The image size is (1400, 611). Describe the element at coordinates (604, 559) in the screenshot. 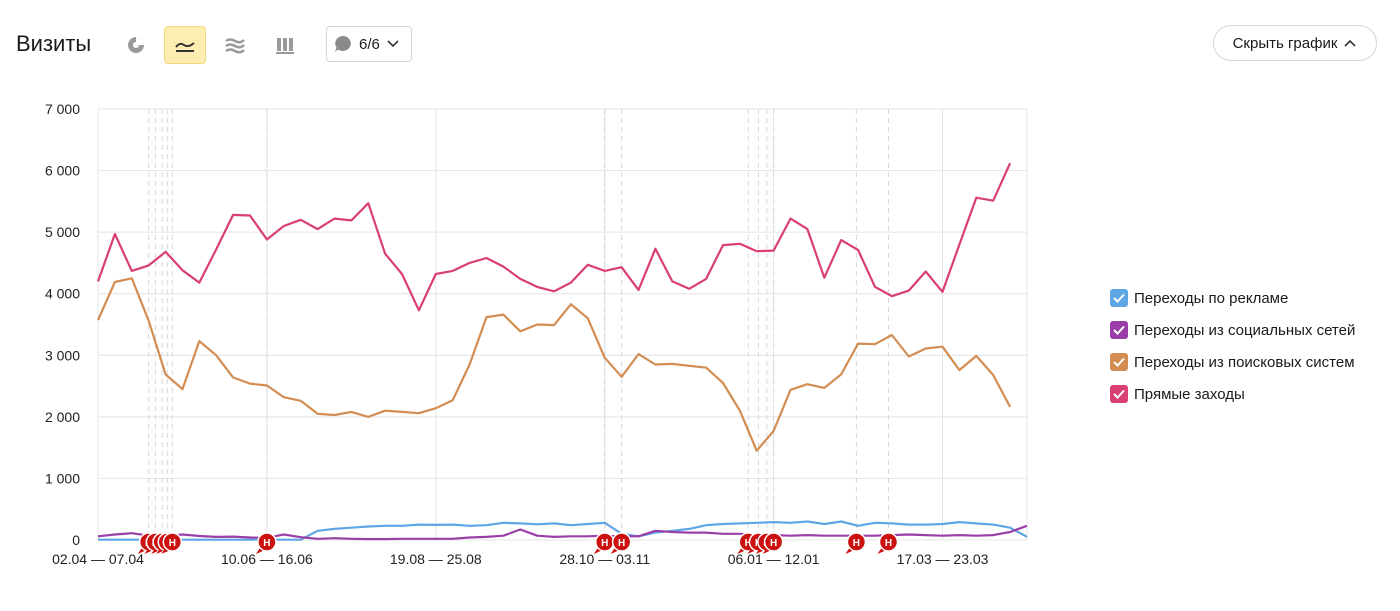

I see `x-tick-label: 28.10 — 03.11` at that location.